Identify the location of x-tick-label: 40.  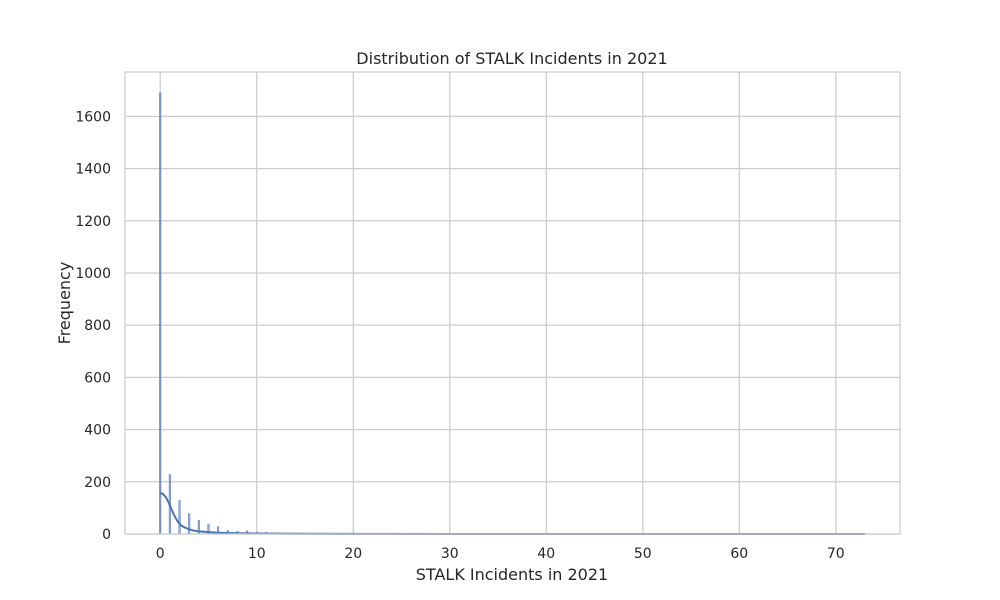
(546, 554).